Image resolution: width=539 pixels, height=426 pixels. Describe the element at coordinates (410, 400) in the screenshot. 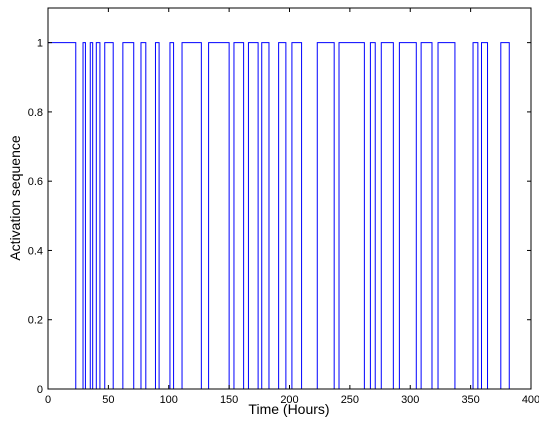

I see `x-tick-label-6: 300` at that location.